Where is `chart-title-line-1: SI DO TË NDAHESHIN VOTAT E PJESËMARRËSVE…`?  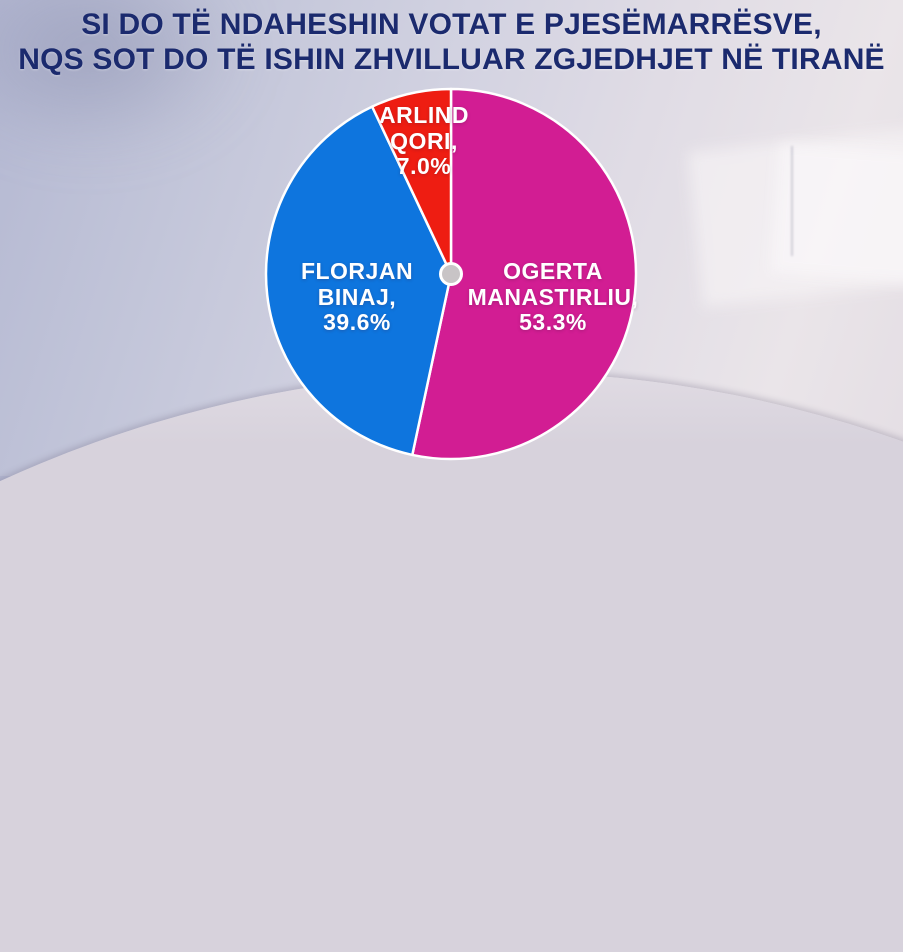
chart-title-line-1: SI DO TË NDAHESHIN VOTAT E PJESËMARRËSVE… is located at coordinates (451, 24).